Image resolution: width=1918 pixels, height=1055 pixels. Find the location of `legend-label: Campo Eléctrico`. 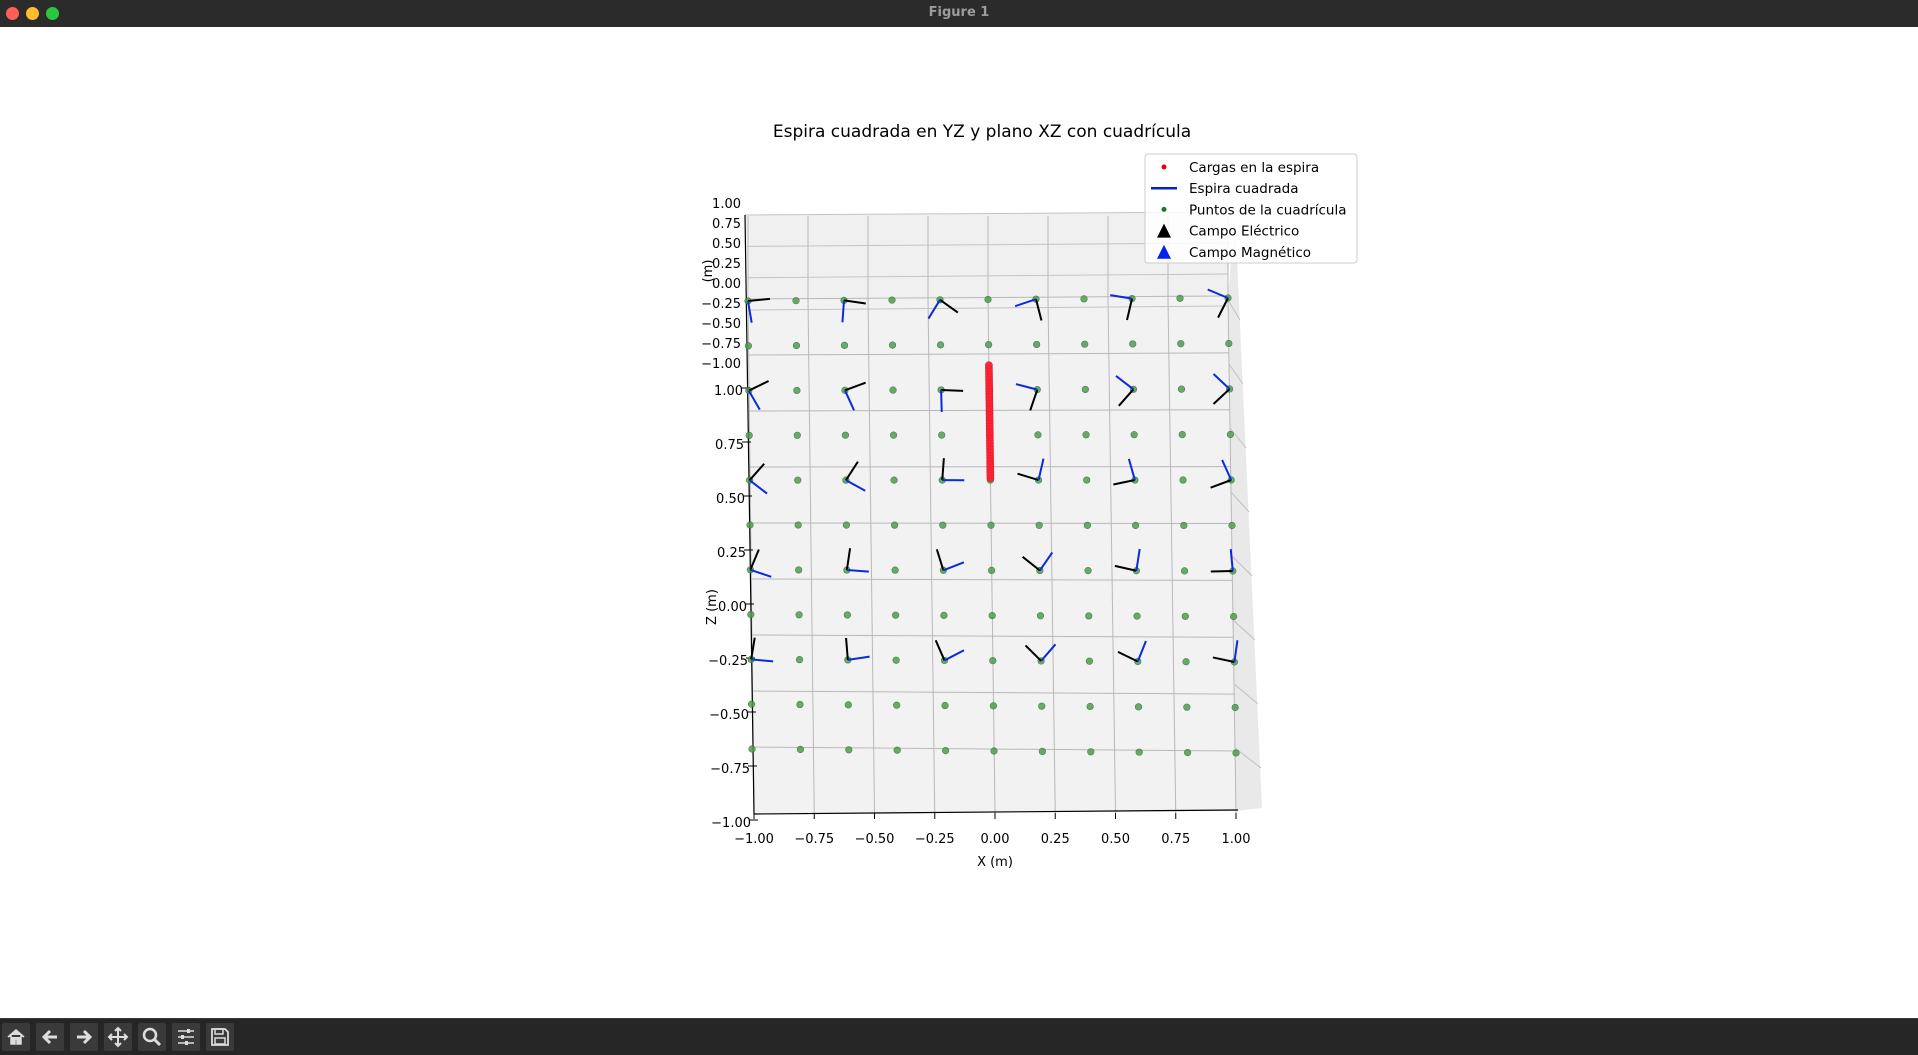

legend-label: Campo Eléctrico is located at coordinates (1244, 232).